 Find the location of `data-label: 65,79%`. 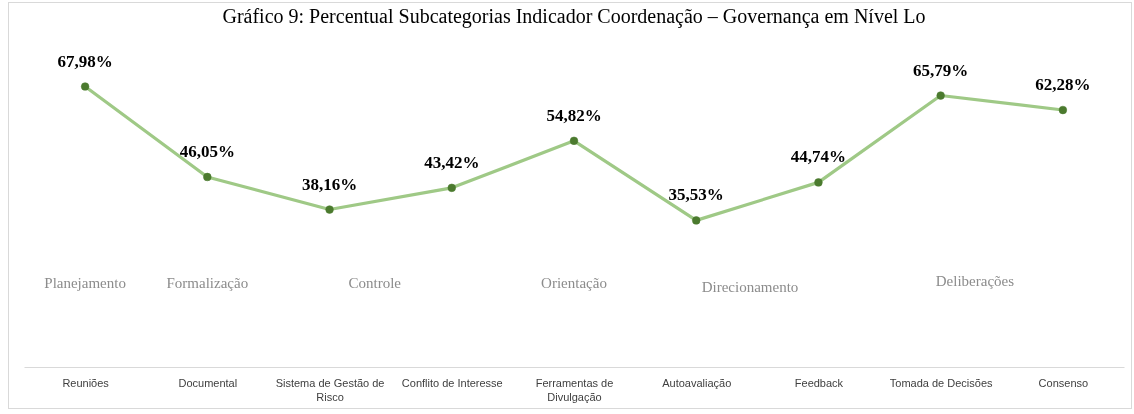

data-label: 65,79% is located at coordinates (941, 70).